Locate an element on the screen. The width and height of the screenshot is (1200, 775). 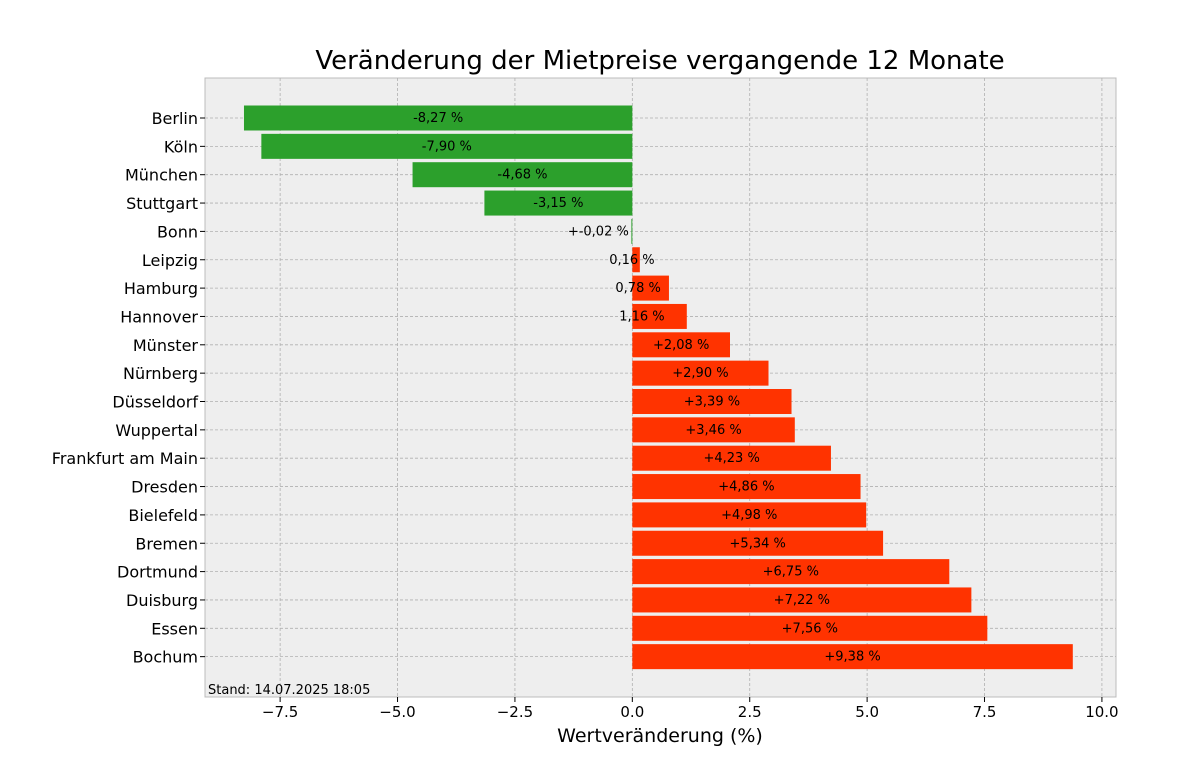
x-tick-label: −2.5 is located at coordinates (515, 712).